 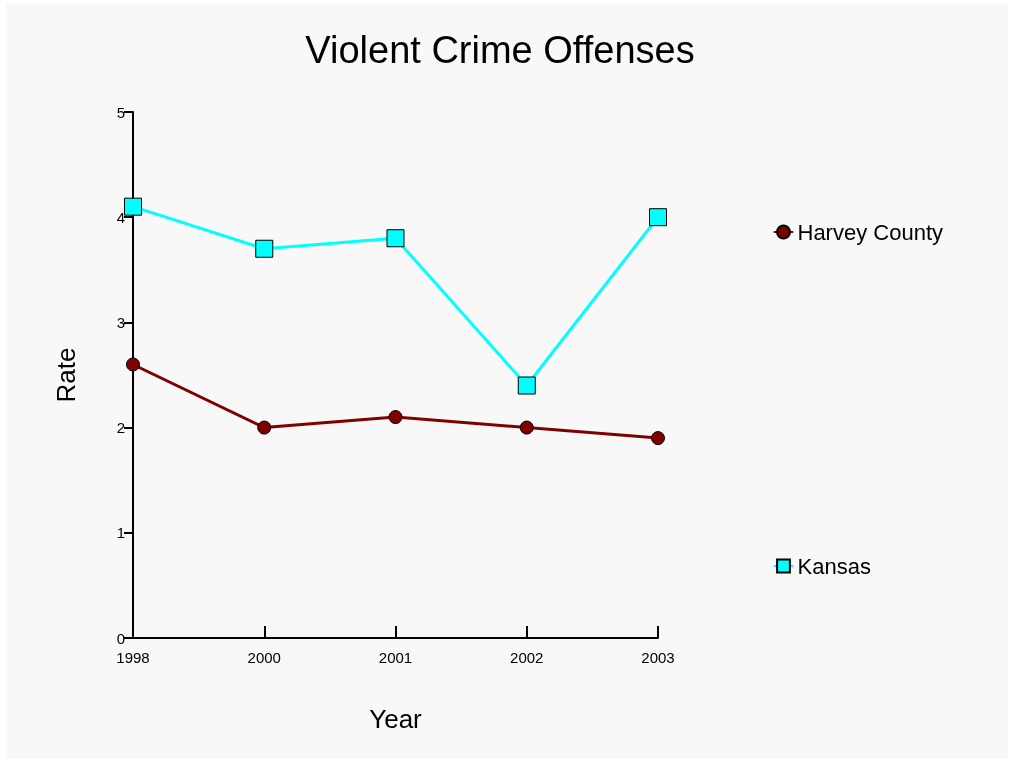 I want to click on y-tick-label: 0, so click(x=120, y=638).